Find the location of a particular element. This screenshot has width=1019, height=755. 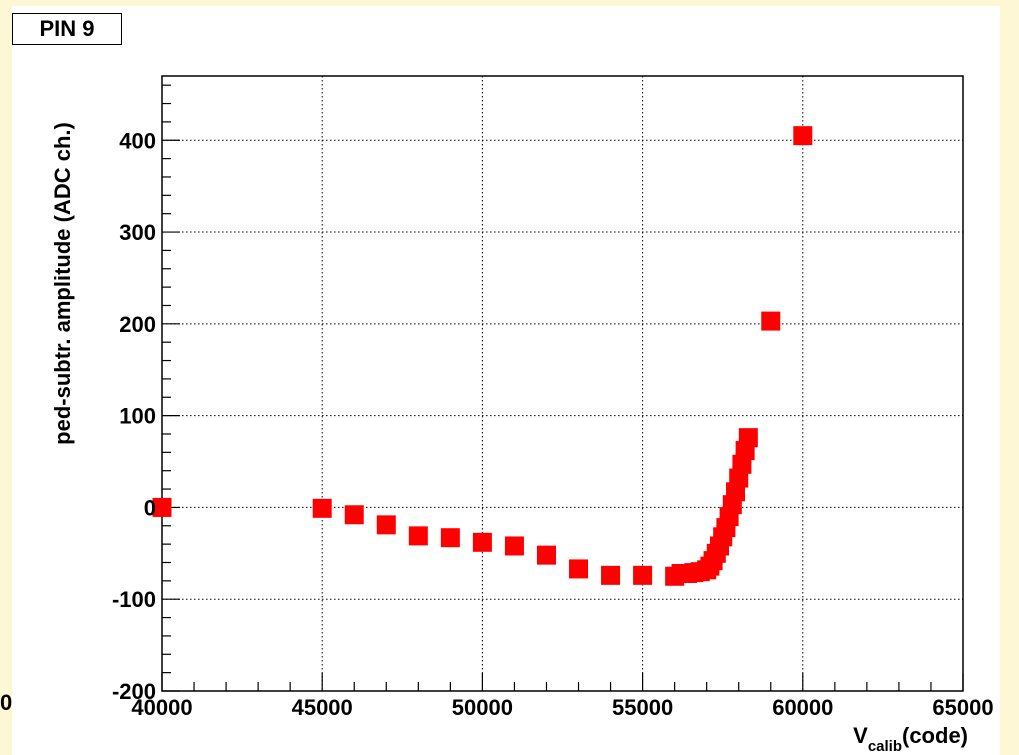

y-tick-label: 100 is located at coordinates (137, 416).